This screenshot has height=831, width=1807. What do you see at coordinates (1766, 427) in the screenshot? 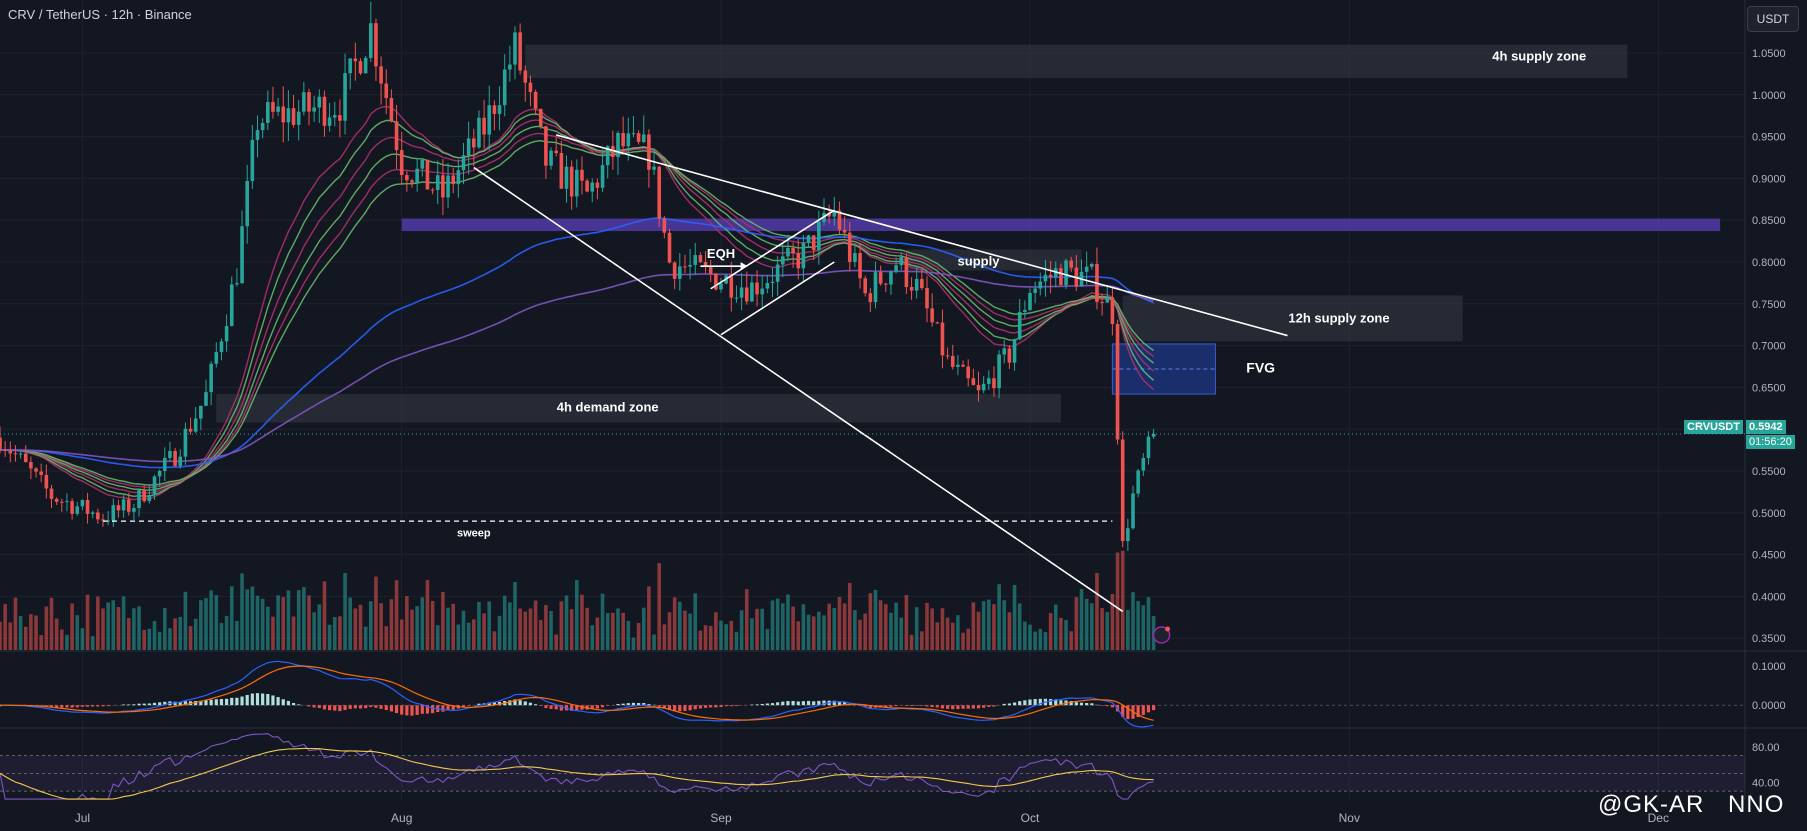
I see `price-tag-price: 0.5942` at bounding box center [1766, 427].